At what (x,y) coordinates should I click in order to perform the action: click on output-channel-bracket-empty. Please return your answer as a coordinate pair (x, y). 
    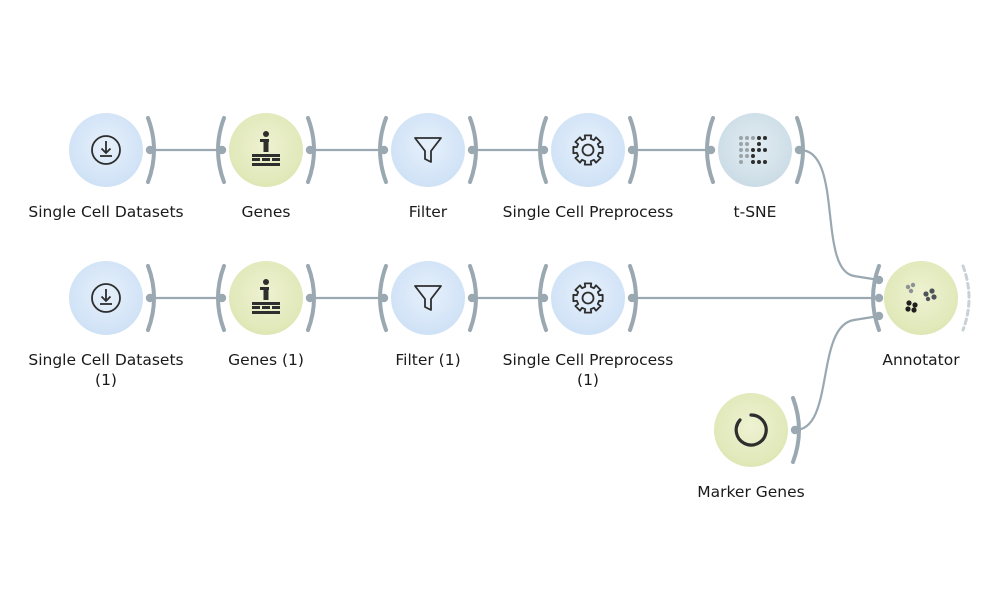
    Looking at the image, I should click on (966, 298).